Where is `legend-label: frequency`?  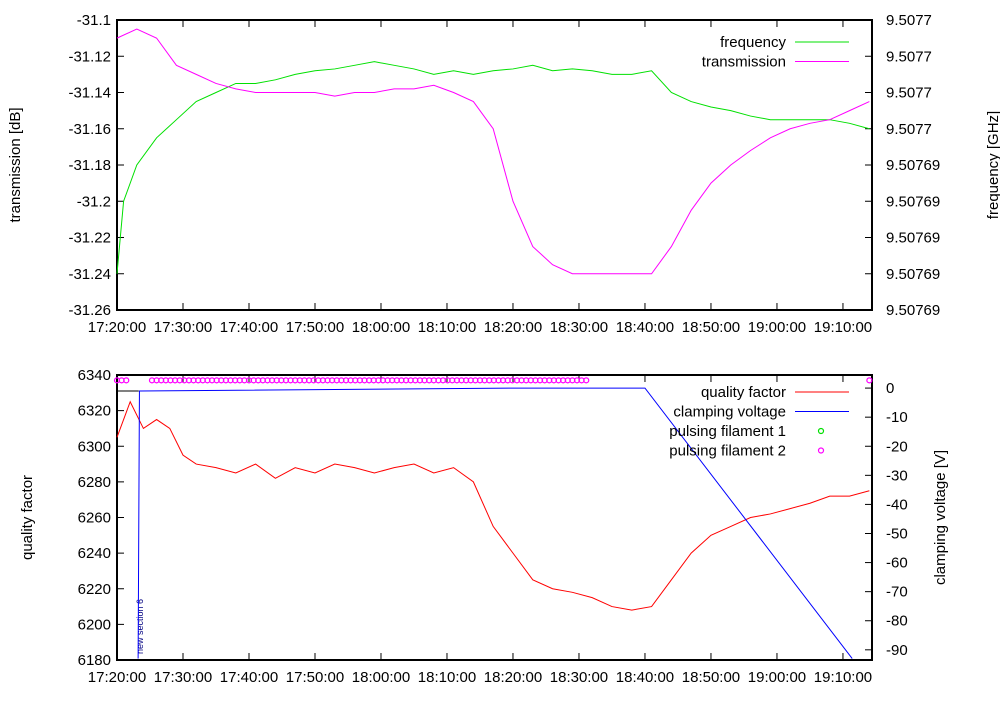
legend-label: frequency is located at coordinates (753, 42).